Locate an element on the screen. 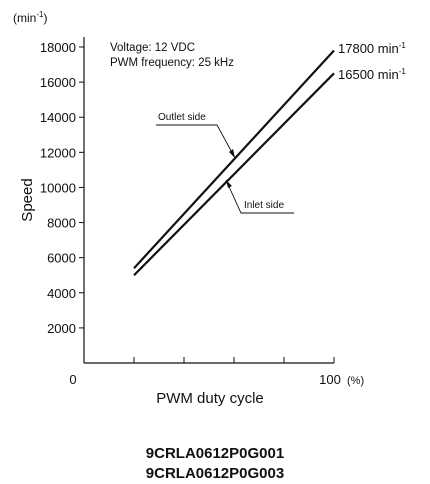 The height and width of the screenshot is (484, 430). outlet-side-leader is located at coordinates (196, 141).